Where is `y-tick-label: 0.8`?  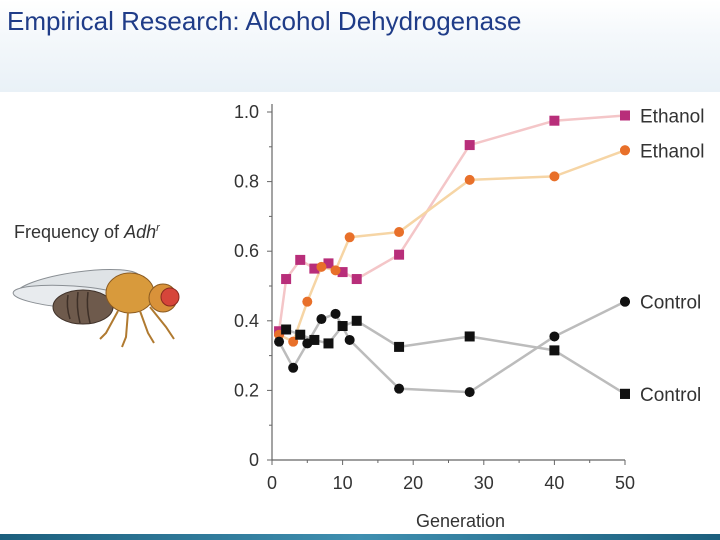 y-tick-label: 0.8 is located at coordinates (246, 182).